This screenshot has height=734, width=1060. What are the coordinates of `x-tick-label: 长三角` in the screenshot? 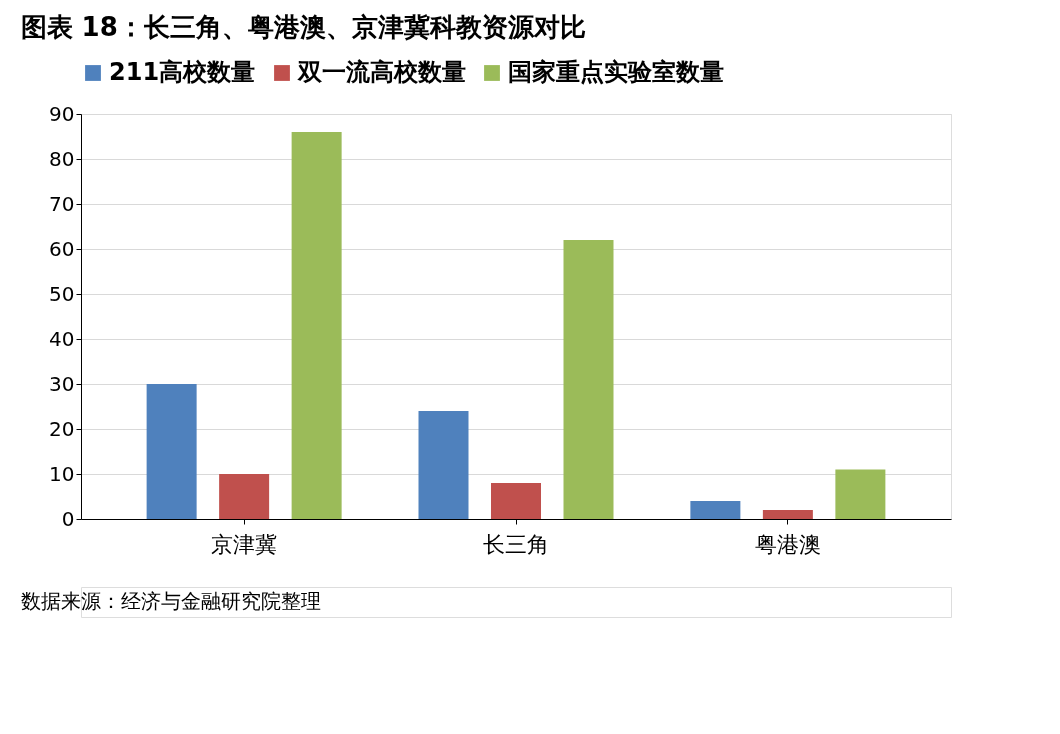 It's located at (516, 544).